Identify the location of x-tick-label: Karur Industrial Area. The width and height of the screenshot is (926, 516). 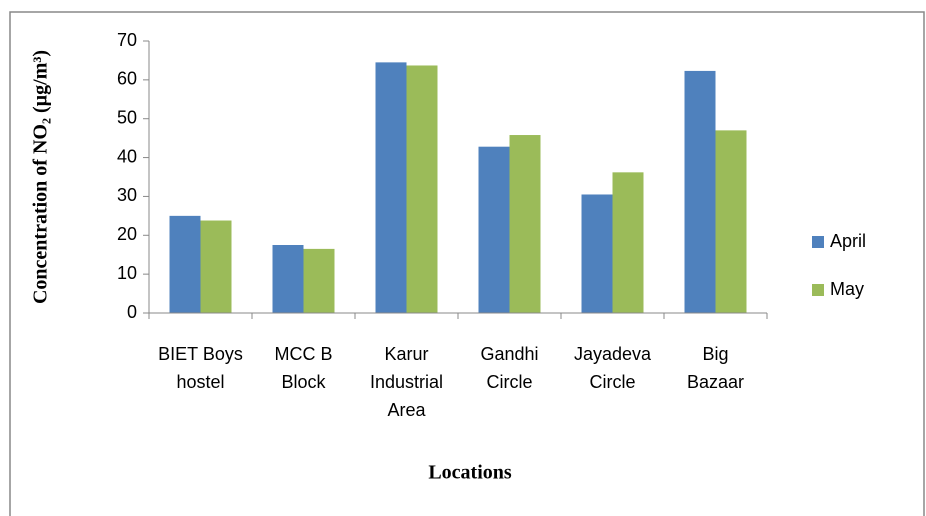
(406, 382).